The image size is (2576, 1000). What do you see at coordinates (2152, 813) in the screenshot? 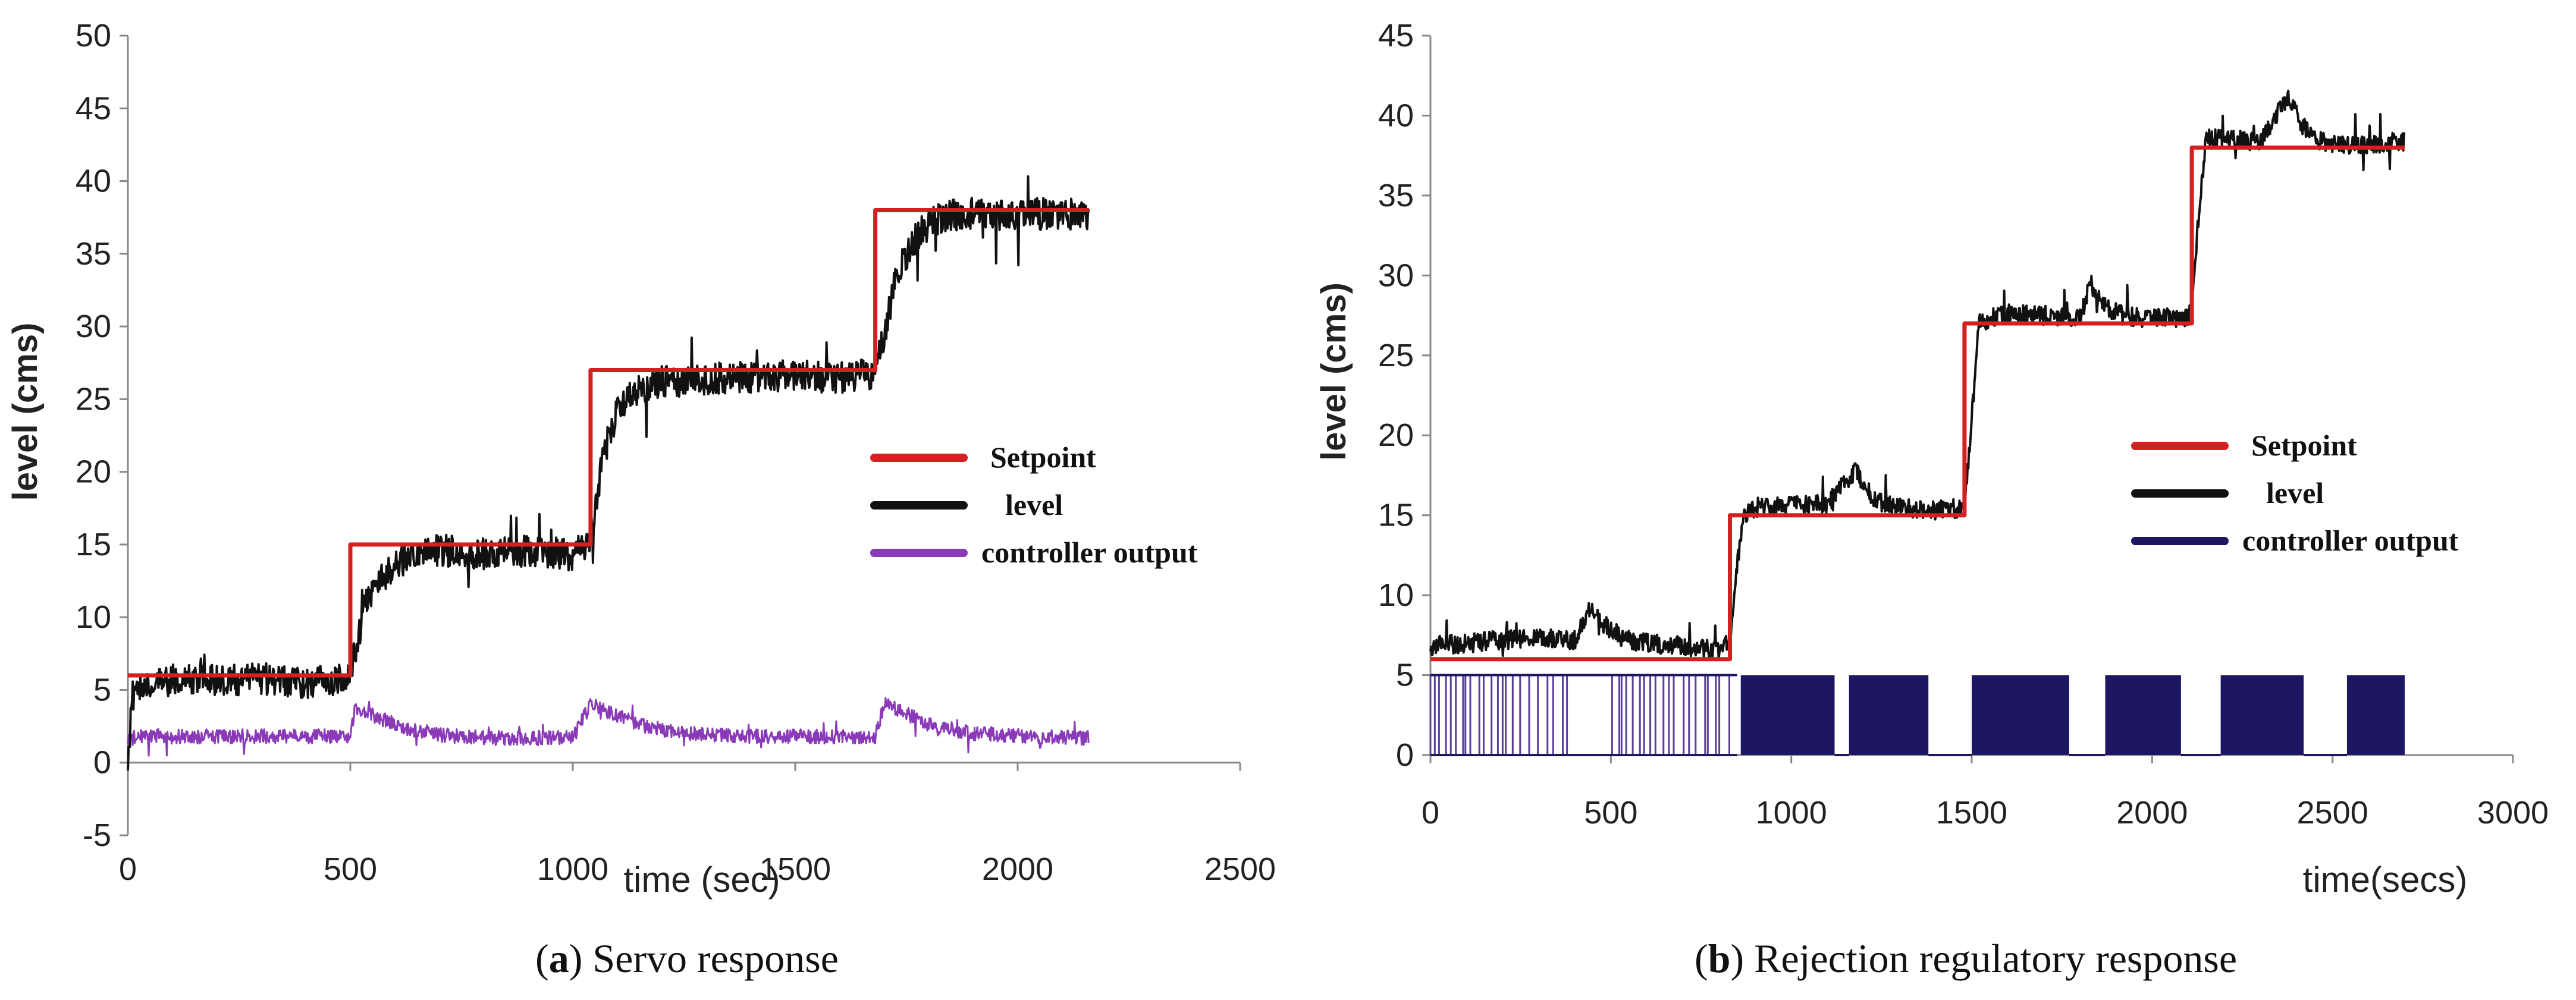
I see `chart-b-x-tick-label: 2000` at bounding box center [2152, 813].